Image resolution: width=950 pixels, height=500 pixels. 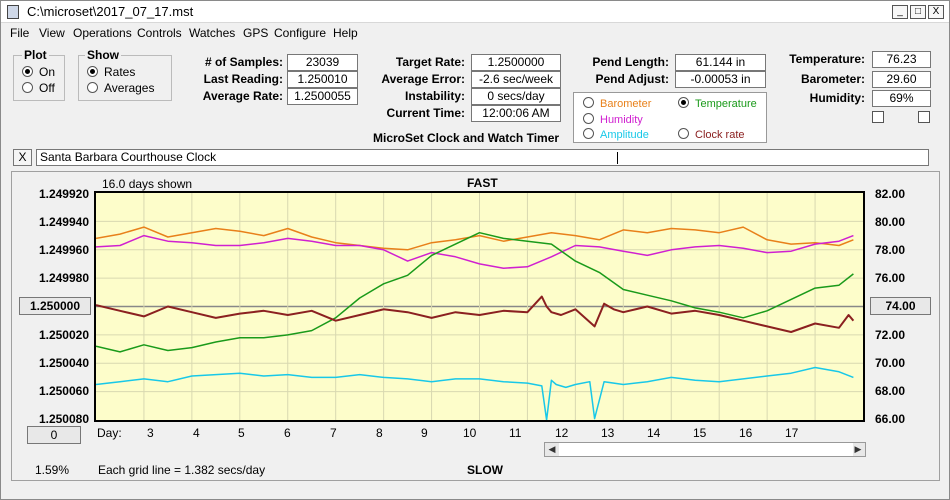 I want to click on menu-watches: Watches, so click(x=212, y=33).